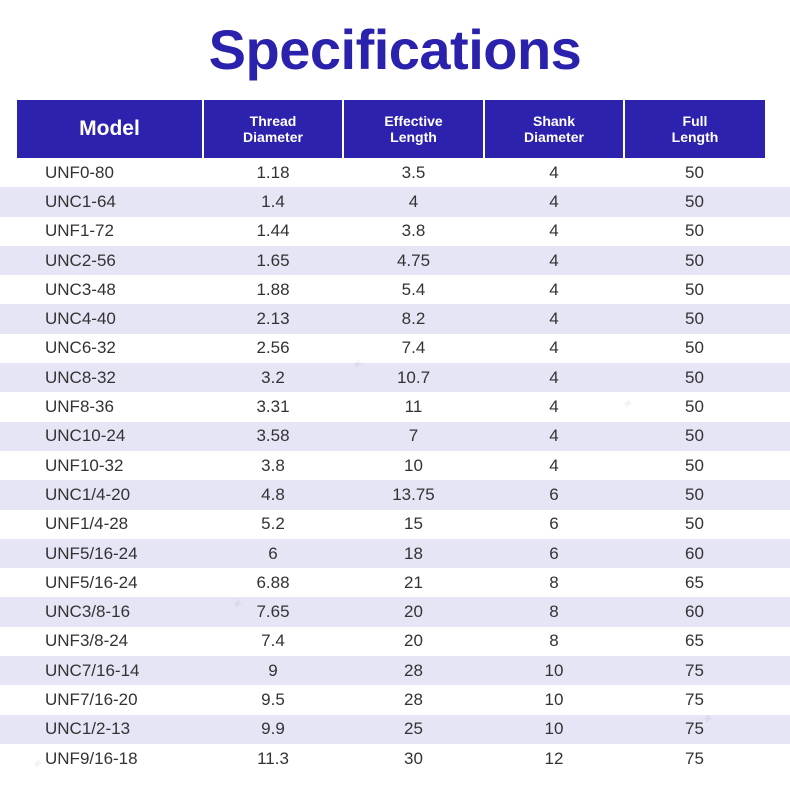 This screenshot has height=790, width=790. What do you see at coordinates (80, 201) in the screenshot?
I see `cell-model: UNC1-64` at bounding box center [80, 201].